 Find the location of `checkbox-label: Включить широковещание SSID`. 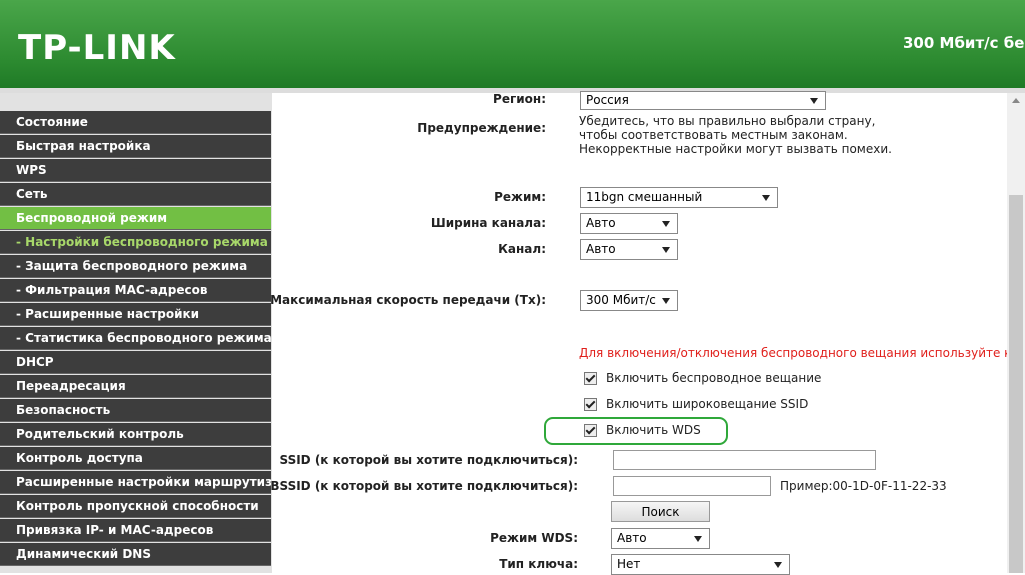

checkbox-label: Включить широковещание SSID is located at coordinates (707, 404).